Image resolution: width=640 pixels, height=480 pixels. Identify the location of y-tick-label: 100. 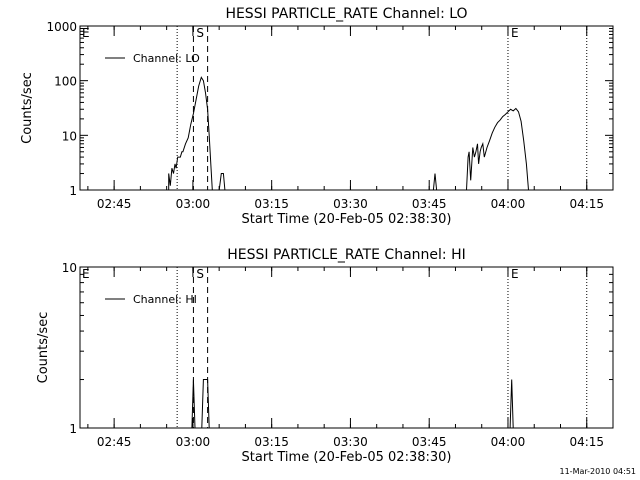
(65, 82).